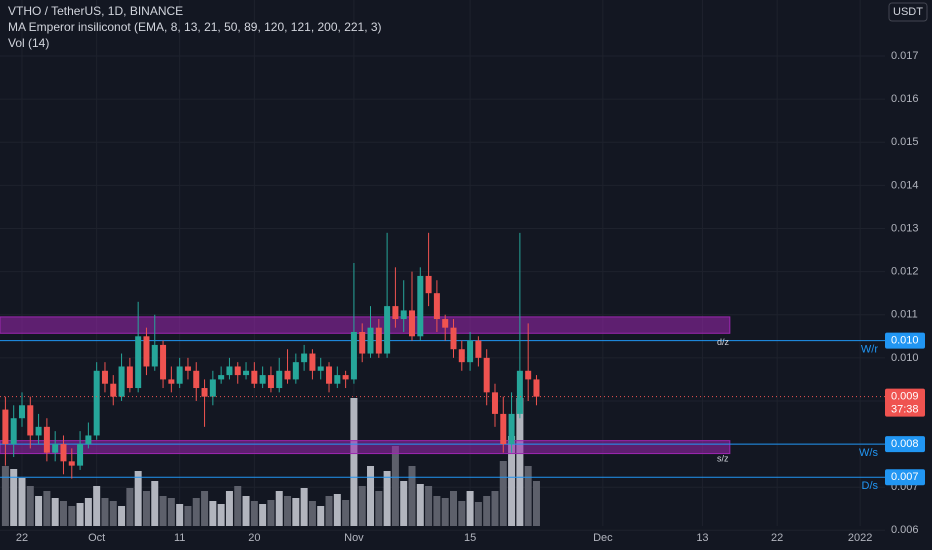 The height and width of the screenshot is (550, 932). Describe the element at coordinates (905, 477) in the screenshot. I see `price-tag-label: 0.007` at that location.